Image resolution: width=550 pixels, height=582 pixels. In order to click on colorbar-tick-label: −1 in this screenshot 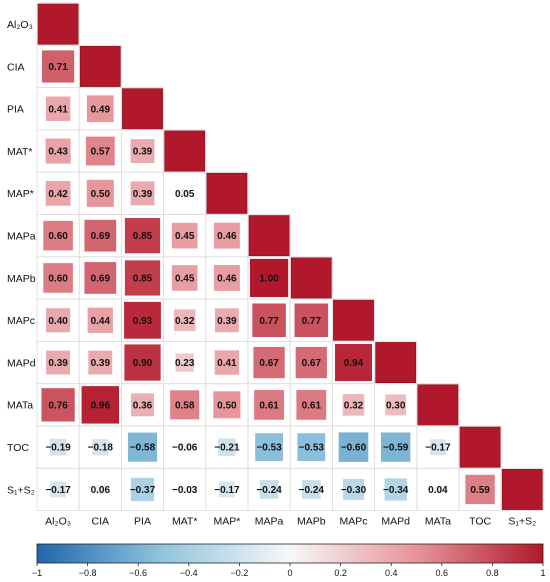, I will do `click(37, 573)`.